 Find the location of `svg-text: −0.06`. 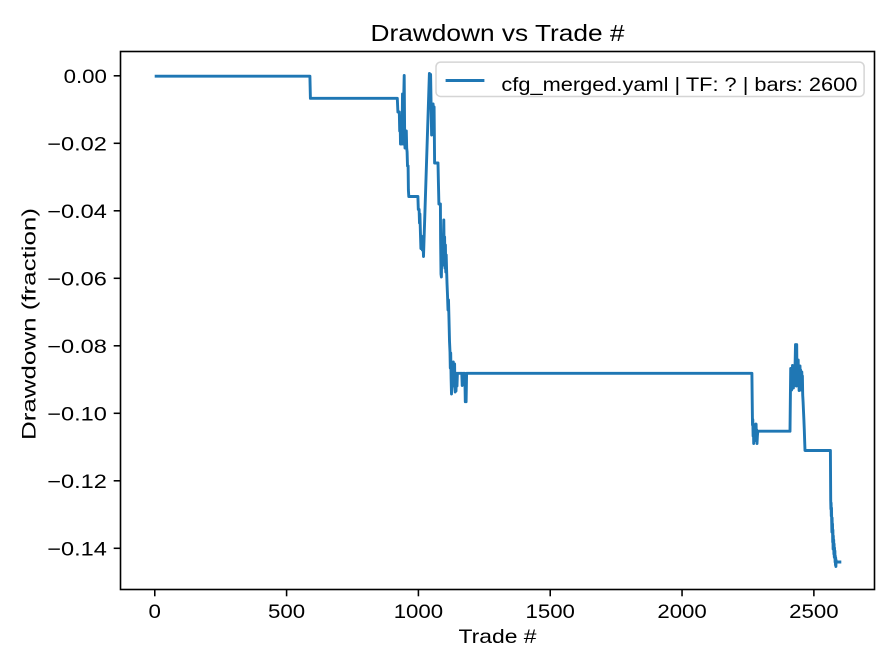

svg-text: −0.06 is located at coordinates (77, 279).